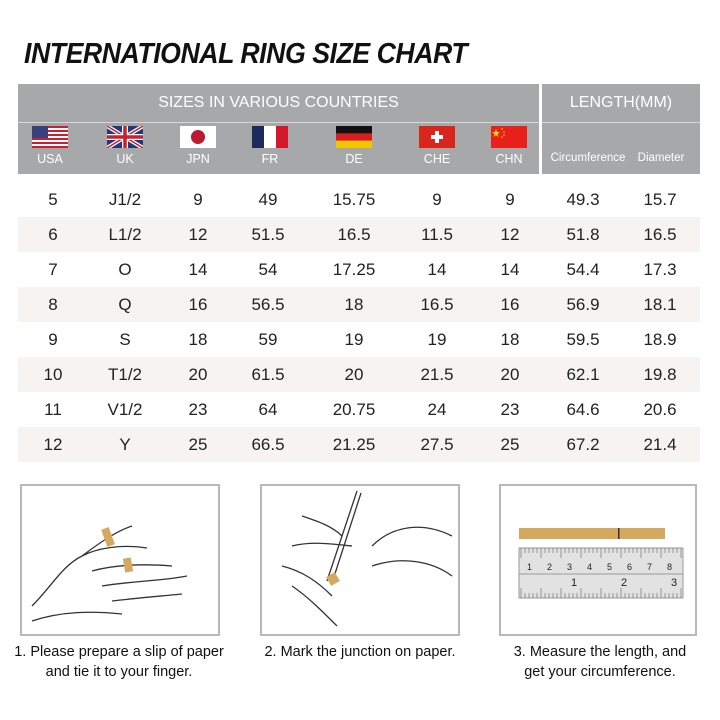 The width and height of the screenshot is (720, 720). What do you see at coordinates (53, 199) in the screenshot?
I see `table-cell: 5` at bounding box center [53, 199].